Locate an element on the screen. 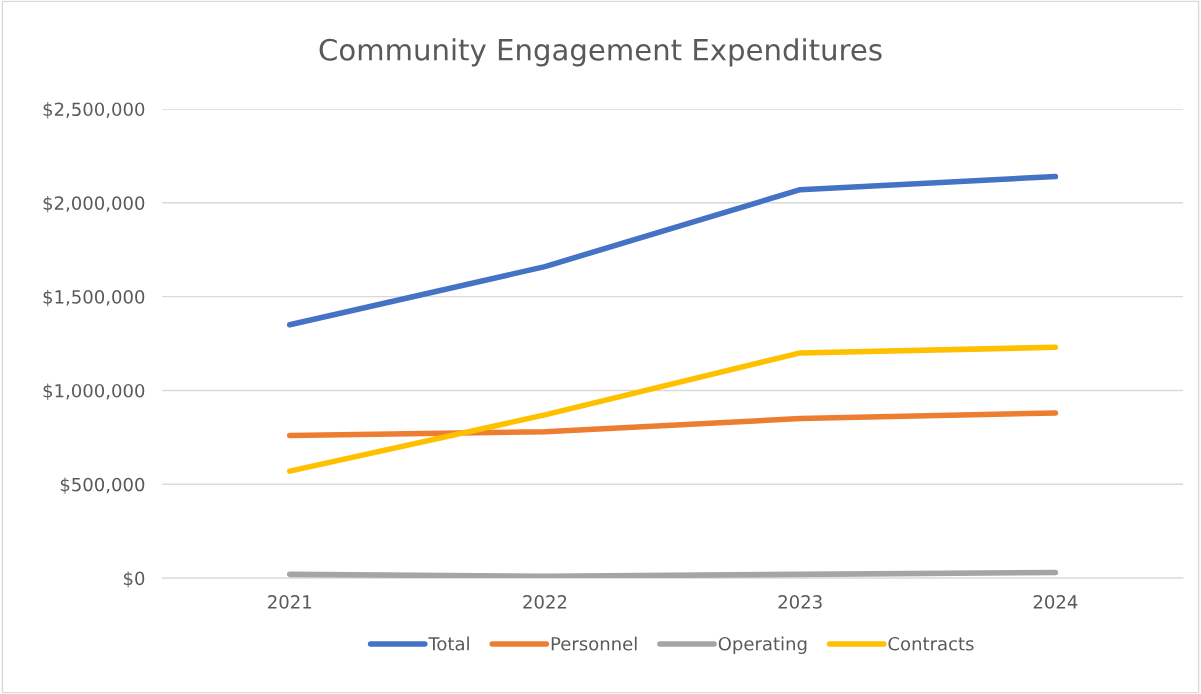  x-tick-label: 2022 is located at coordinates (545, 602).